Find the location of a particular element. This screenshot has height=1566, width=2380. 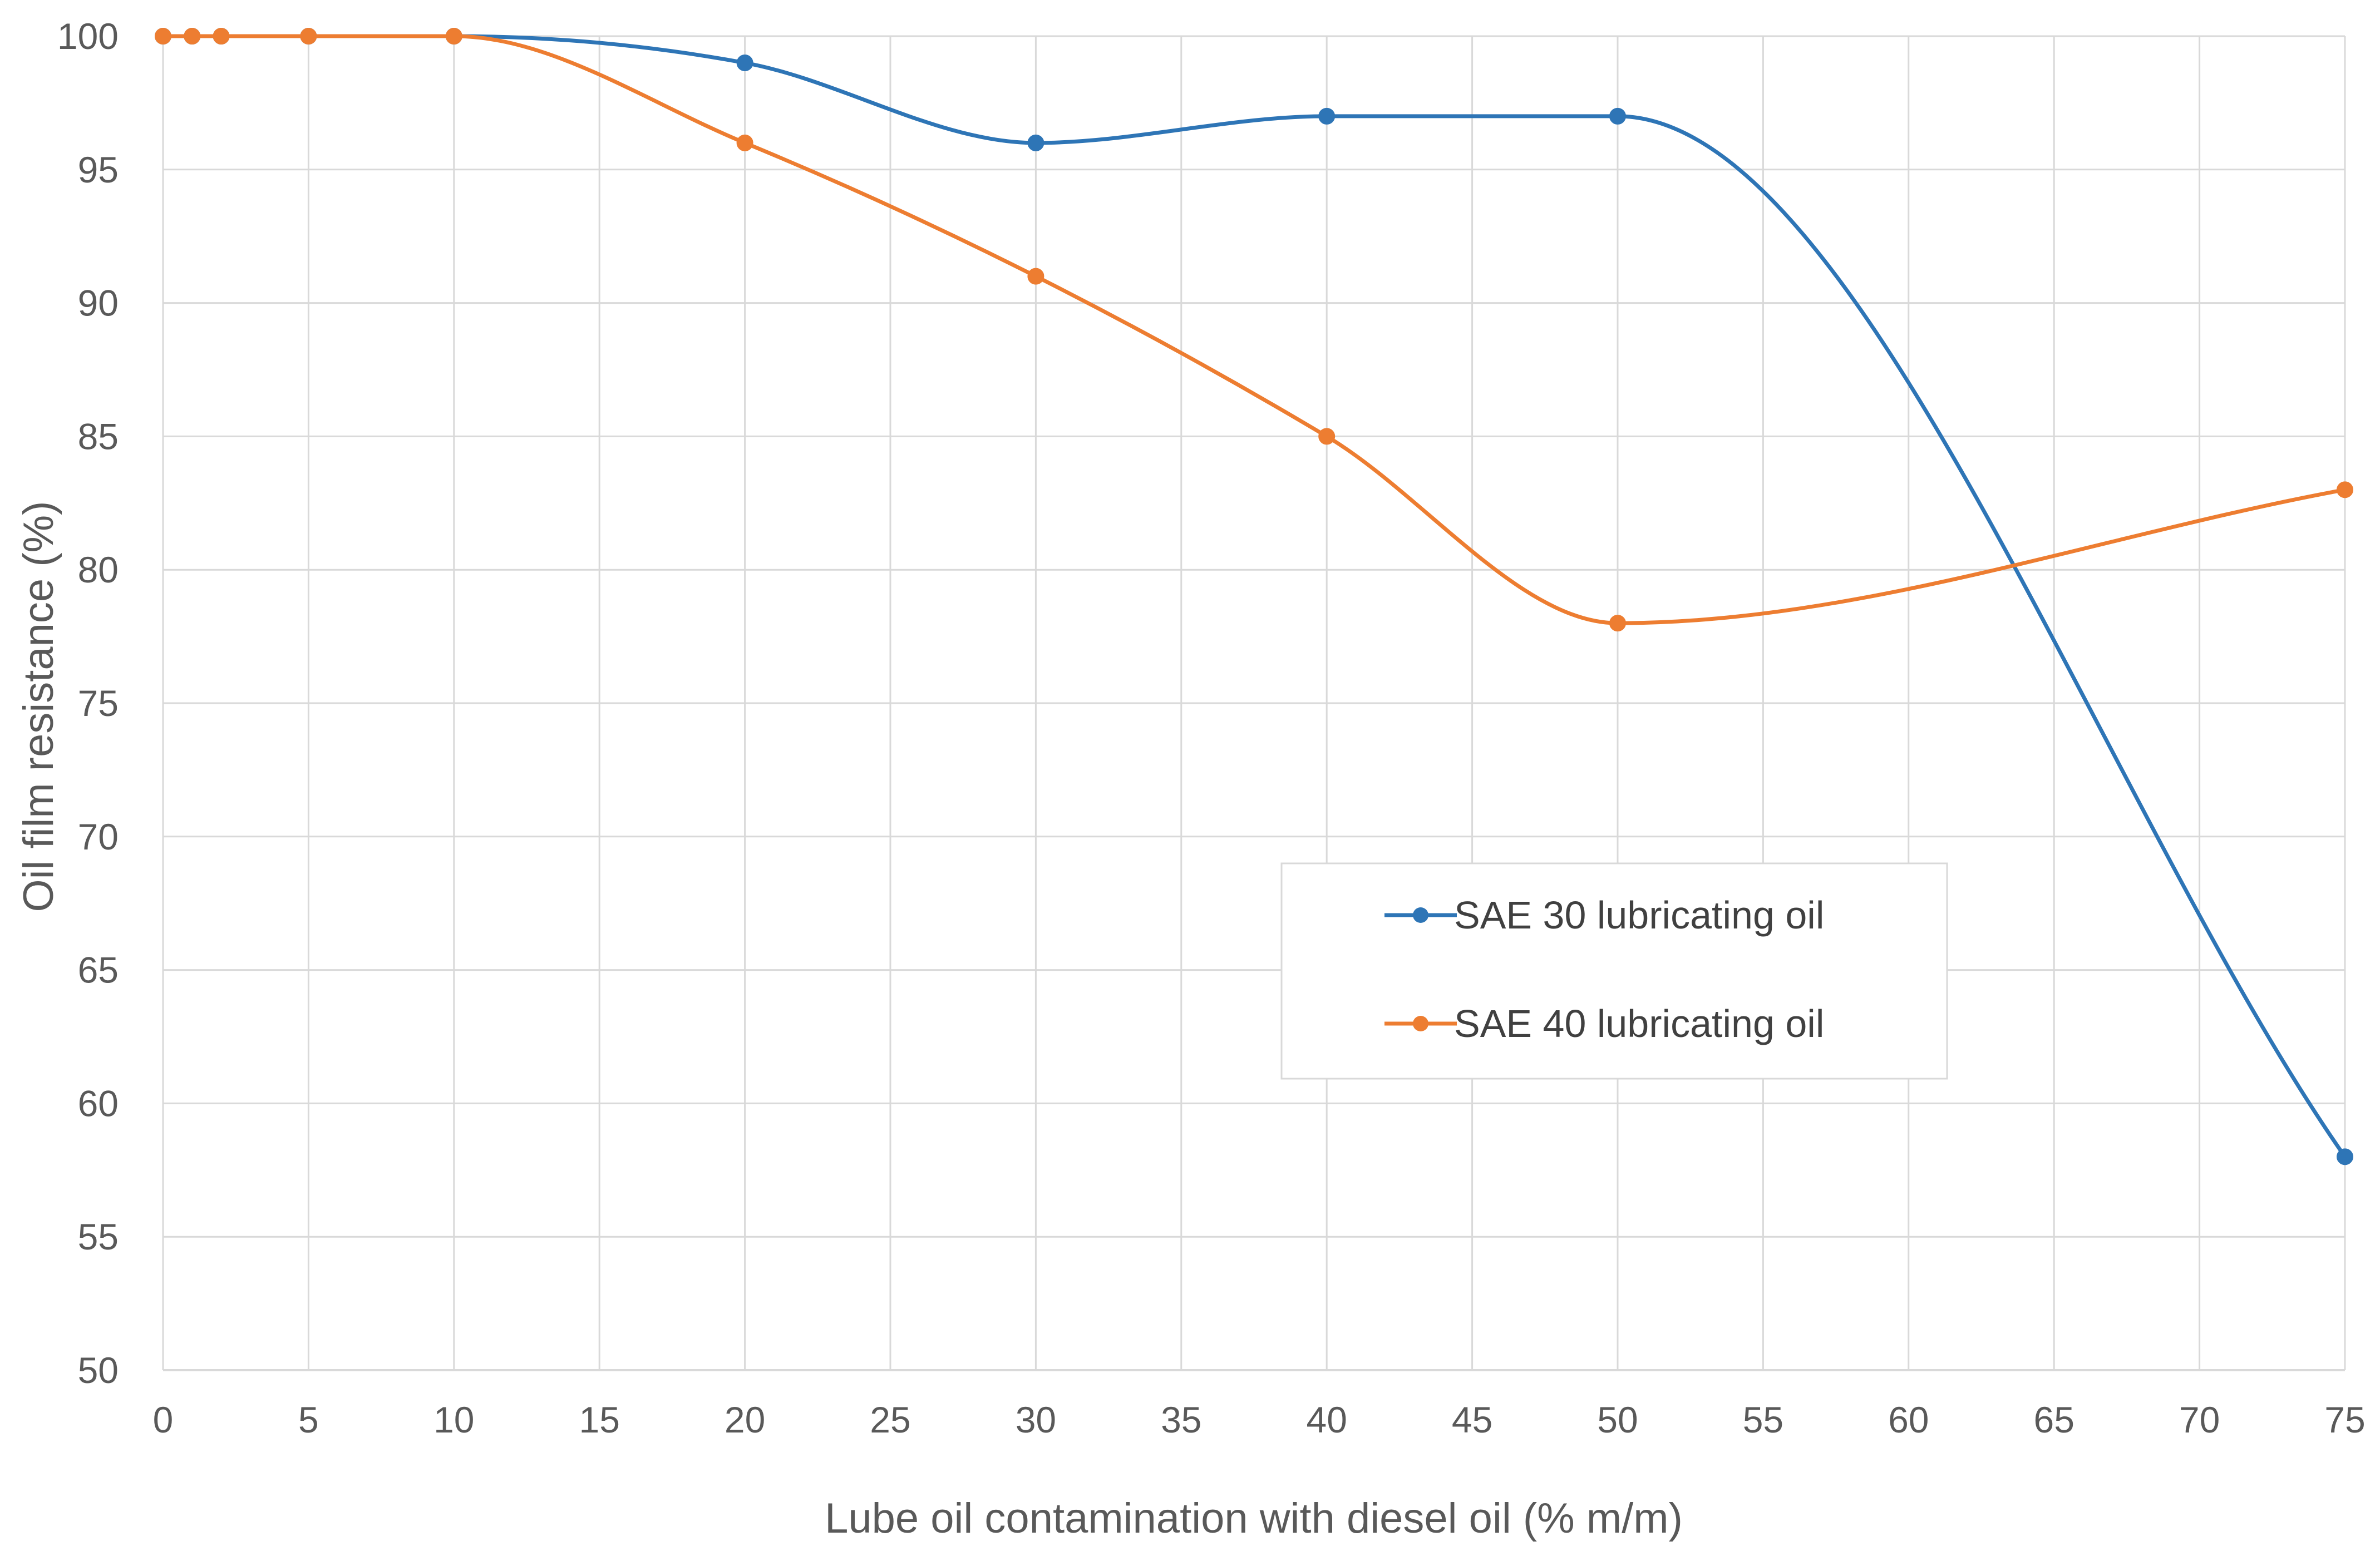

x-tick-label: 45 is located at coordinates (1472, 1419).